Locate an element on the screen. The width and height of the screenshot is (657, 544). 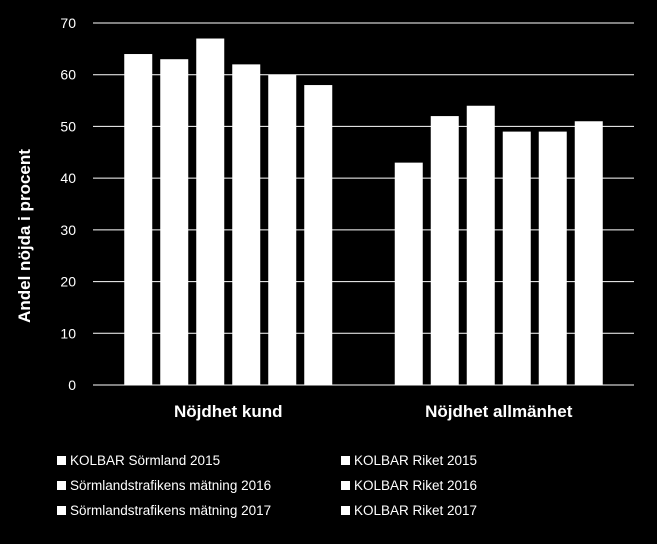
legend-label: Sörmlandstrafikens mätning 2016 is located at coordinates (170, 485).